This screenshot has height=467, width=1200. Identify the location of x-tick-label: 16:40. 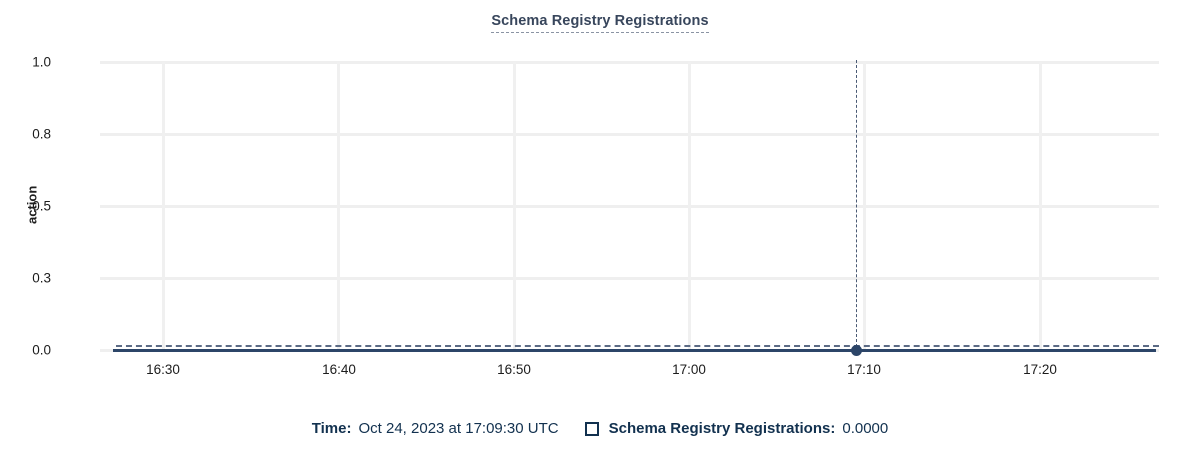
(339, 369).